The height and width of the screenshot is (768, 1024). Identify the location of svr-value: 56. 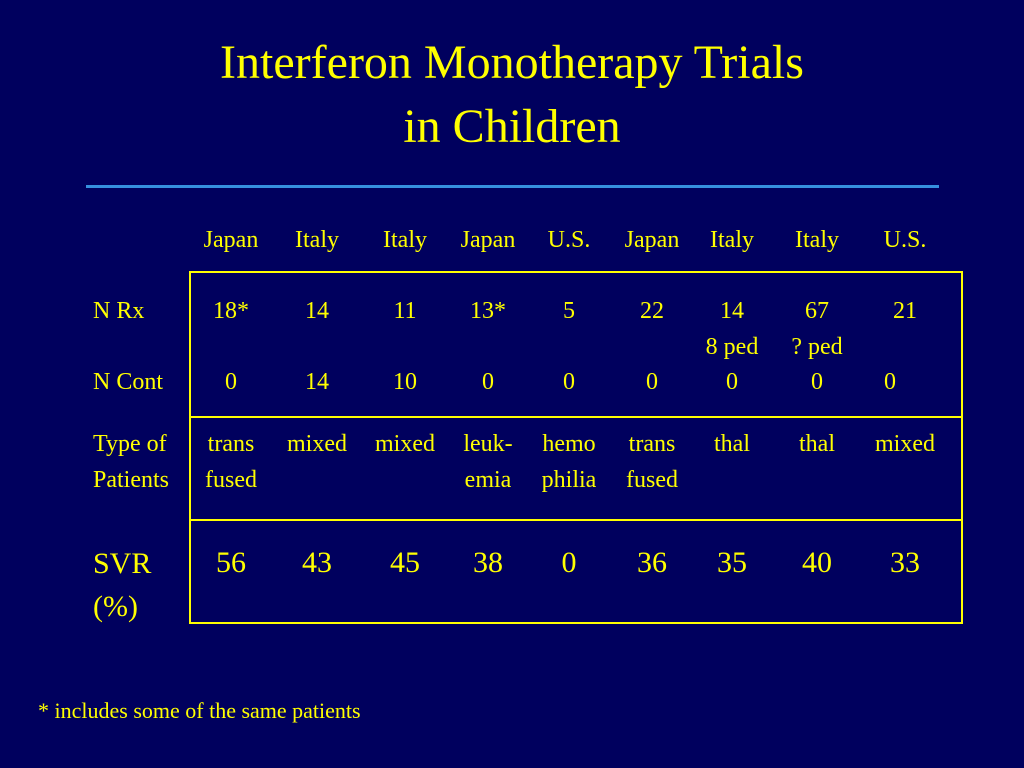
(231, 562).